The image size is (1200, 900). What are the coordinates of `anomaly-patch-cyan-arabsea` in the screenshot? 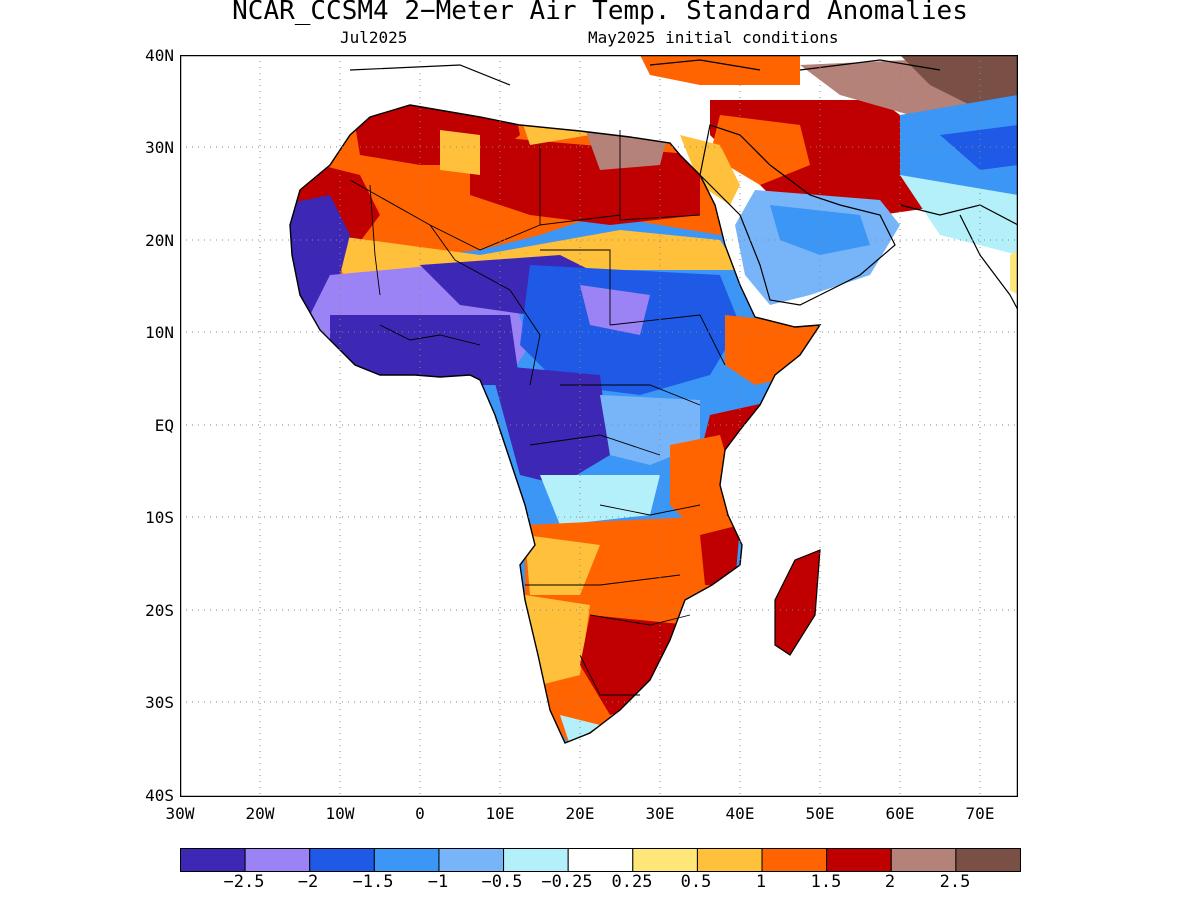 It's located at (959, 215).